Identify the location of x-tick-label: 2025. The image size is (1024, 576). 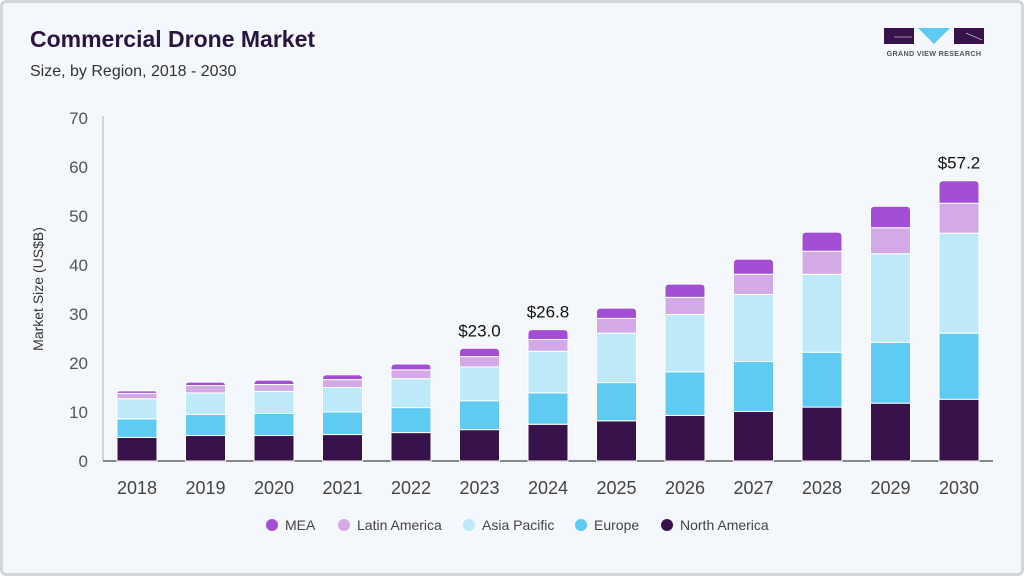
(616, 488).